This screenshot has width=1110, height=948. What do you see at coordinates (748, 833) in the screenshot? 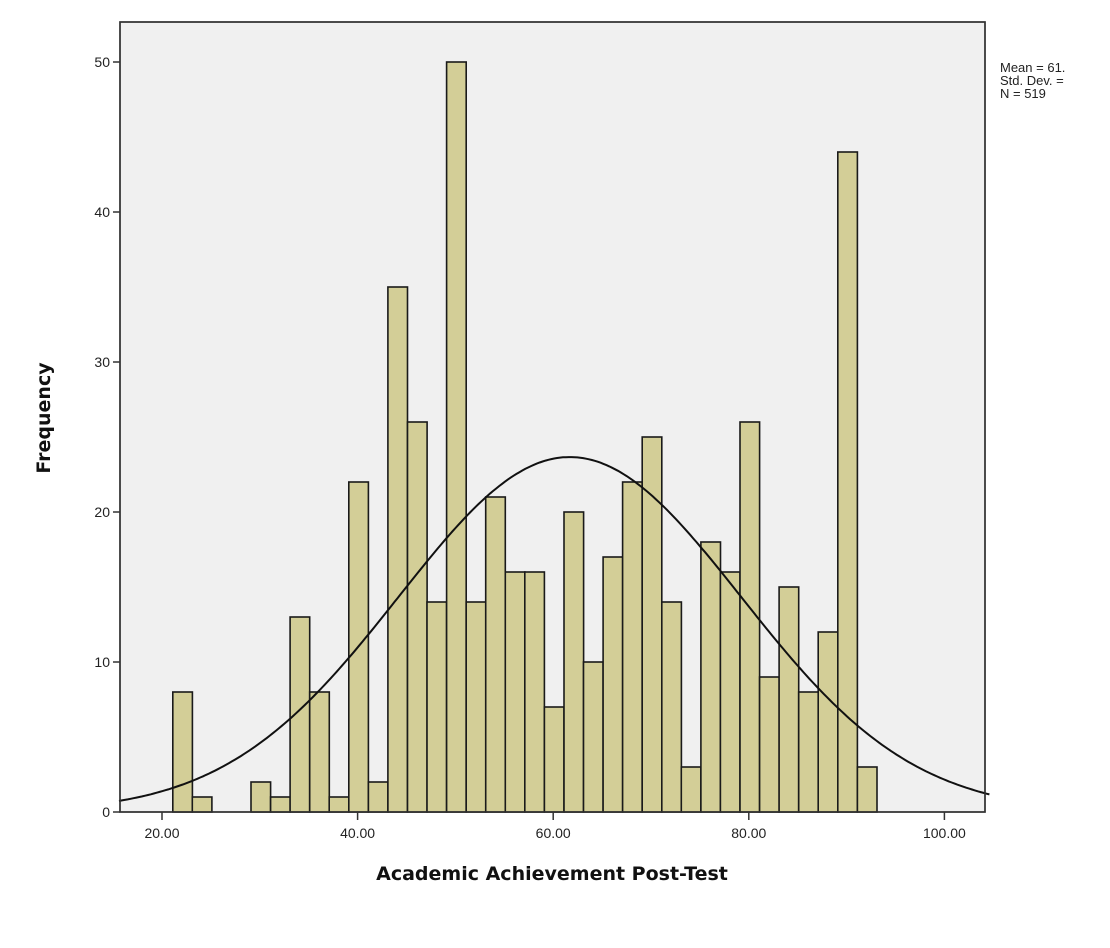
I see `x-tick-label: 80.00` at bounding box center [748, 833].